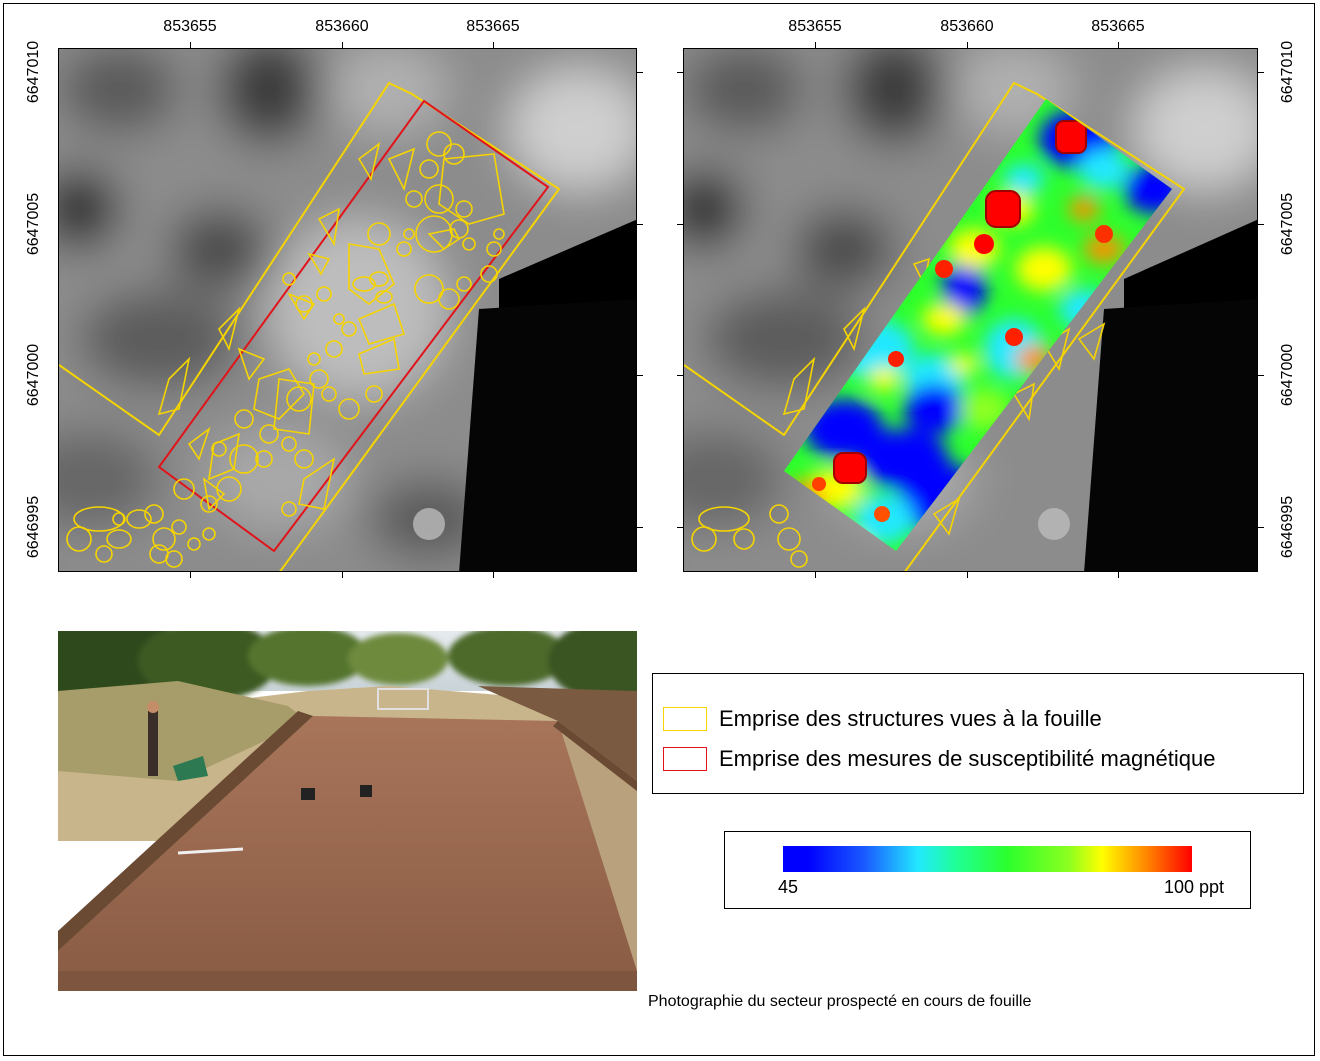 This screenshot has width=1320, height=1061. What do you see at coordinates (342, 26) in the screenshot?
I see `map-left-x-tick-2: 853660` at bounding box center [342, 26].